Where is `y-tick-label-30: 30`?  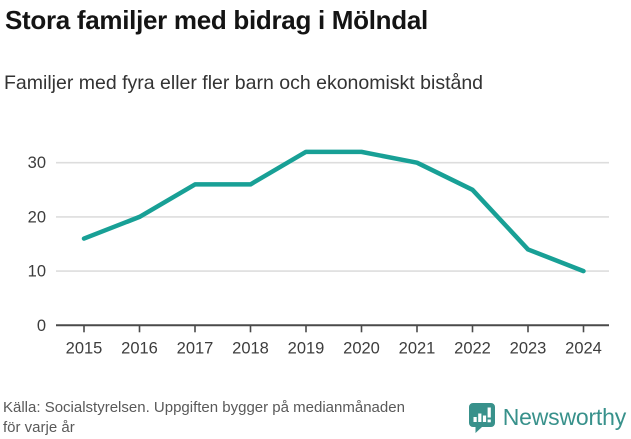 y-tick-label-30: 30 is located at coordinates (37, 163).